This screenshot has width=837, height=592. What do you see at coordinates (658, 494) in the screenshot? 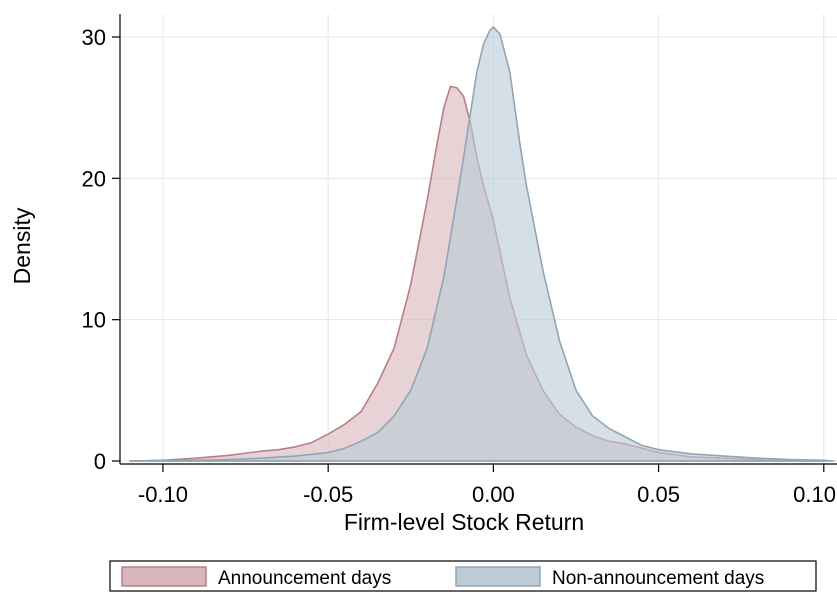
I see `x-tick-label: 0.05` at bounding box center [658, 494].